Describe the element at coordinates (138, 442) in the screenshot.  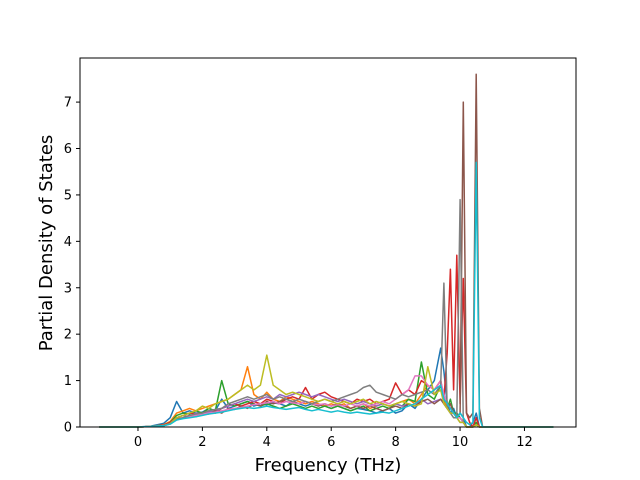
I see `x-tick-label: 0` at that location.